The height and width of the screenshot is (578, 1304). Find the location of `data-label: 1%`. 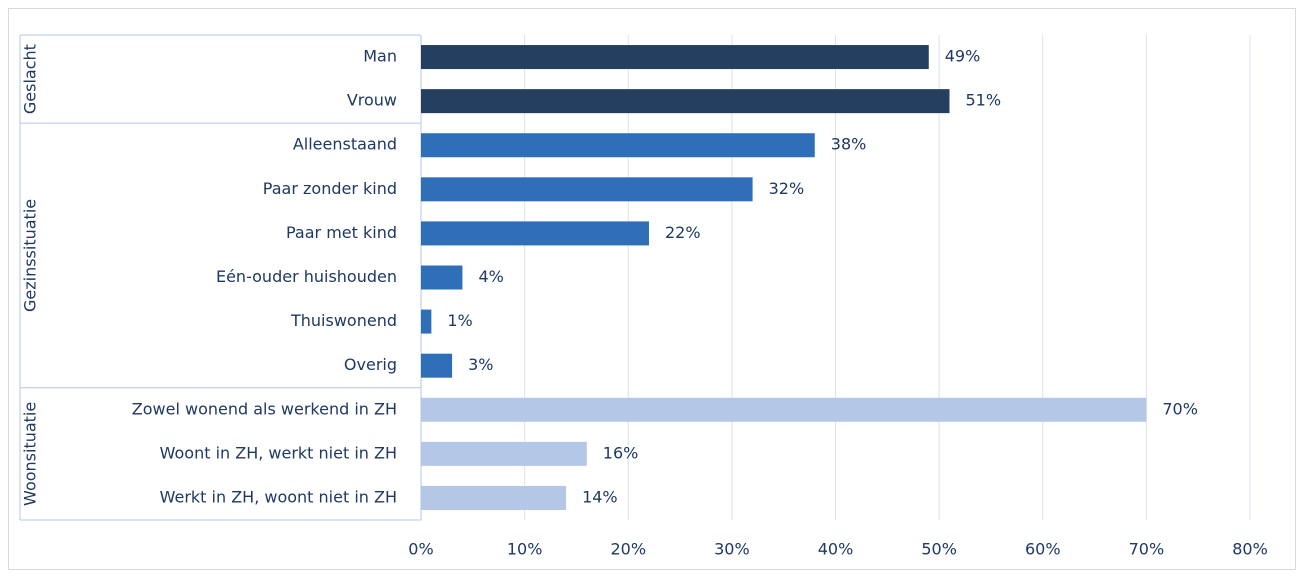

data-label: 1% is located at coordinates (459, 320).